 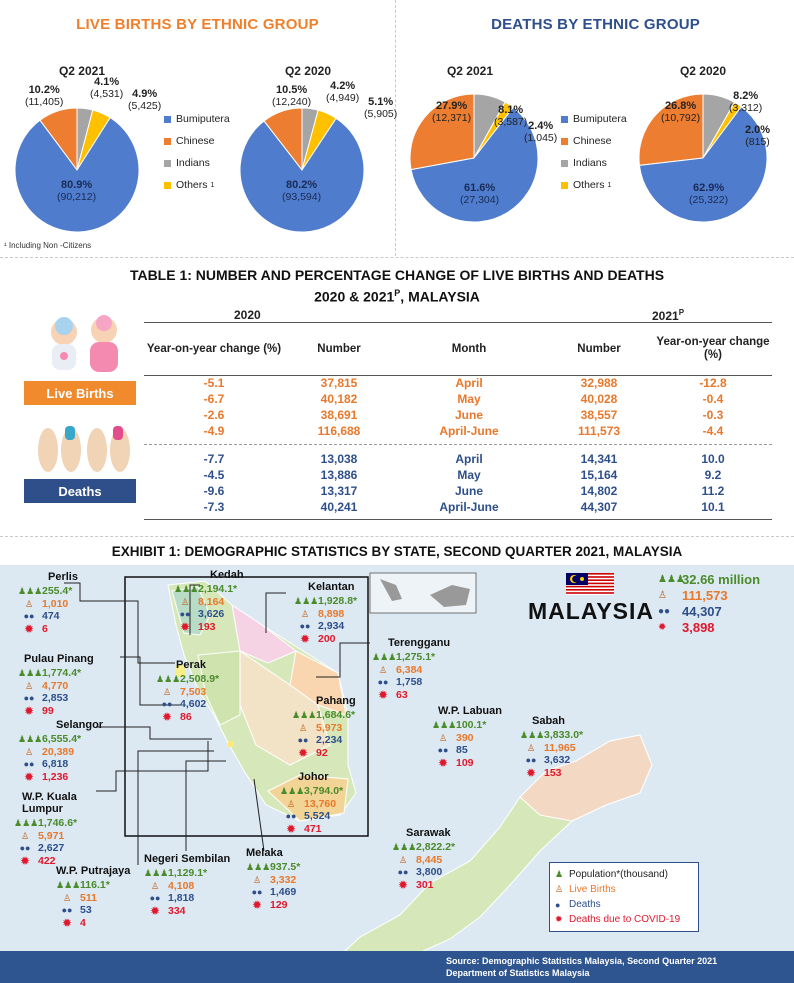 What do you see at coordinates (713, 348) in the screenshot?
I see `header-yoy-2021: Year-on-year change (%)` at bounding box center [713, 348].